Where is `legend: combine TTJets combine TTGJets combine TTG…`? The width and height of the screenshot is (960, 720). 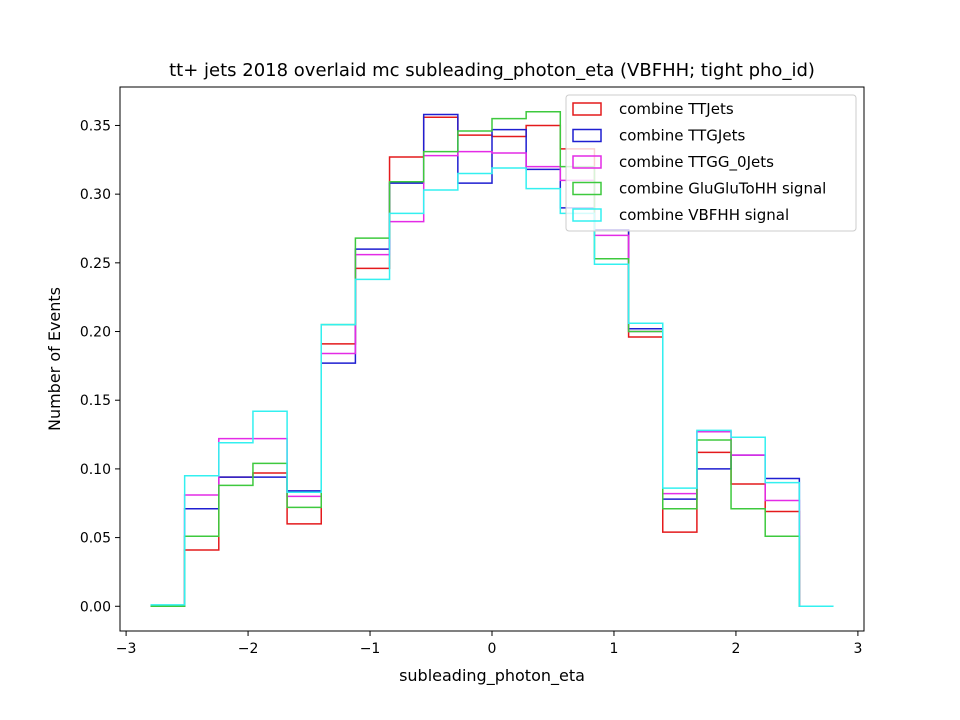 legend: combine TTJets combine TTGJets combine TTG… is located at coordinates (711, 163).